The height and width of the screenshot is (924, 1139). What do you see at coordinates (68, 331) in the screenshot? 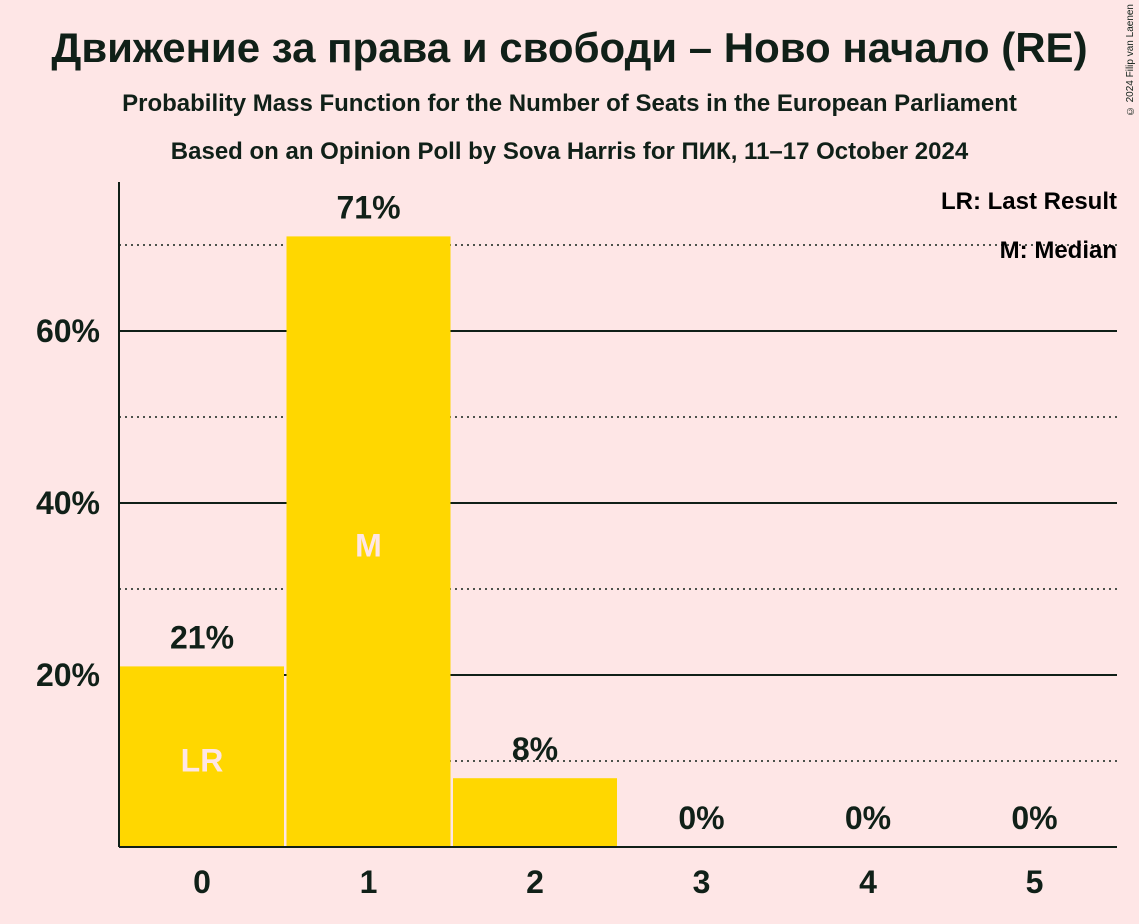
I see `y-tick-label: 60%` at bounding box center [68, 331].